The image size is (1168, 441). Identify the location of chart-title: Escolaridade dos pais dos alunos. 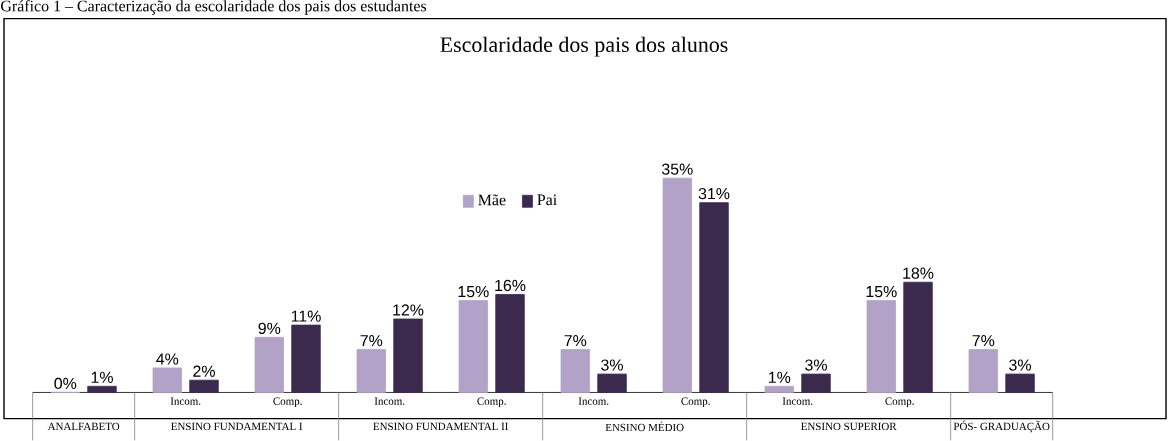
(584, 46).